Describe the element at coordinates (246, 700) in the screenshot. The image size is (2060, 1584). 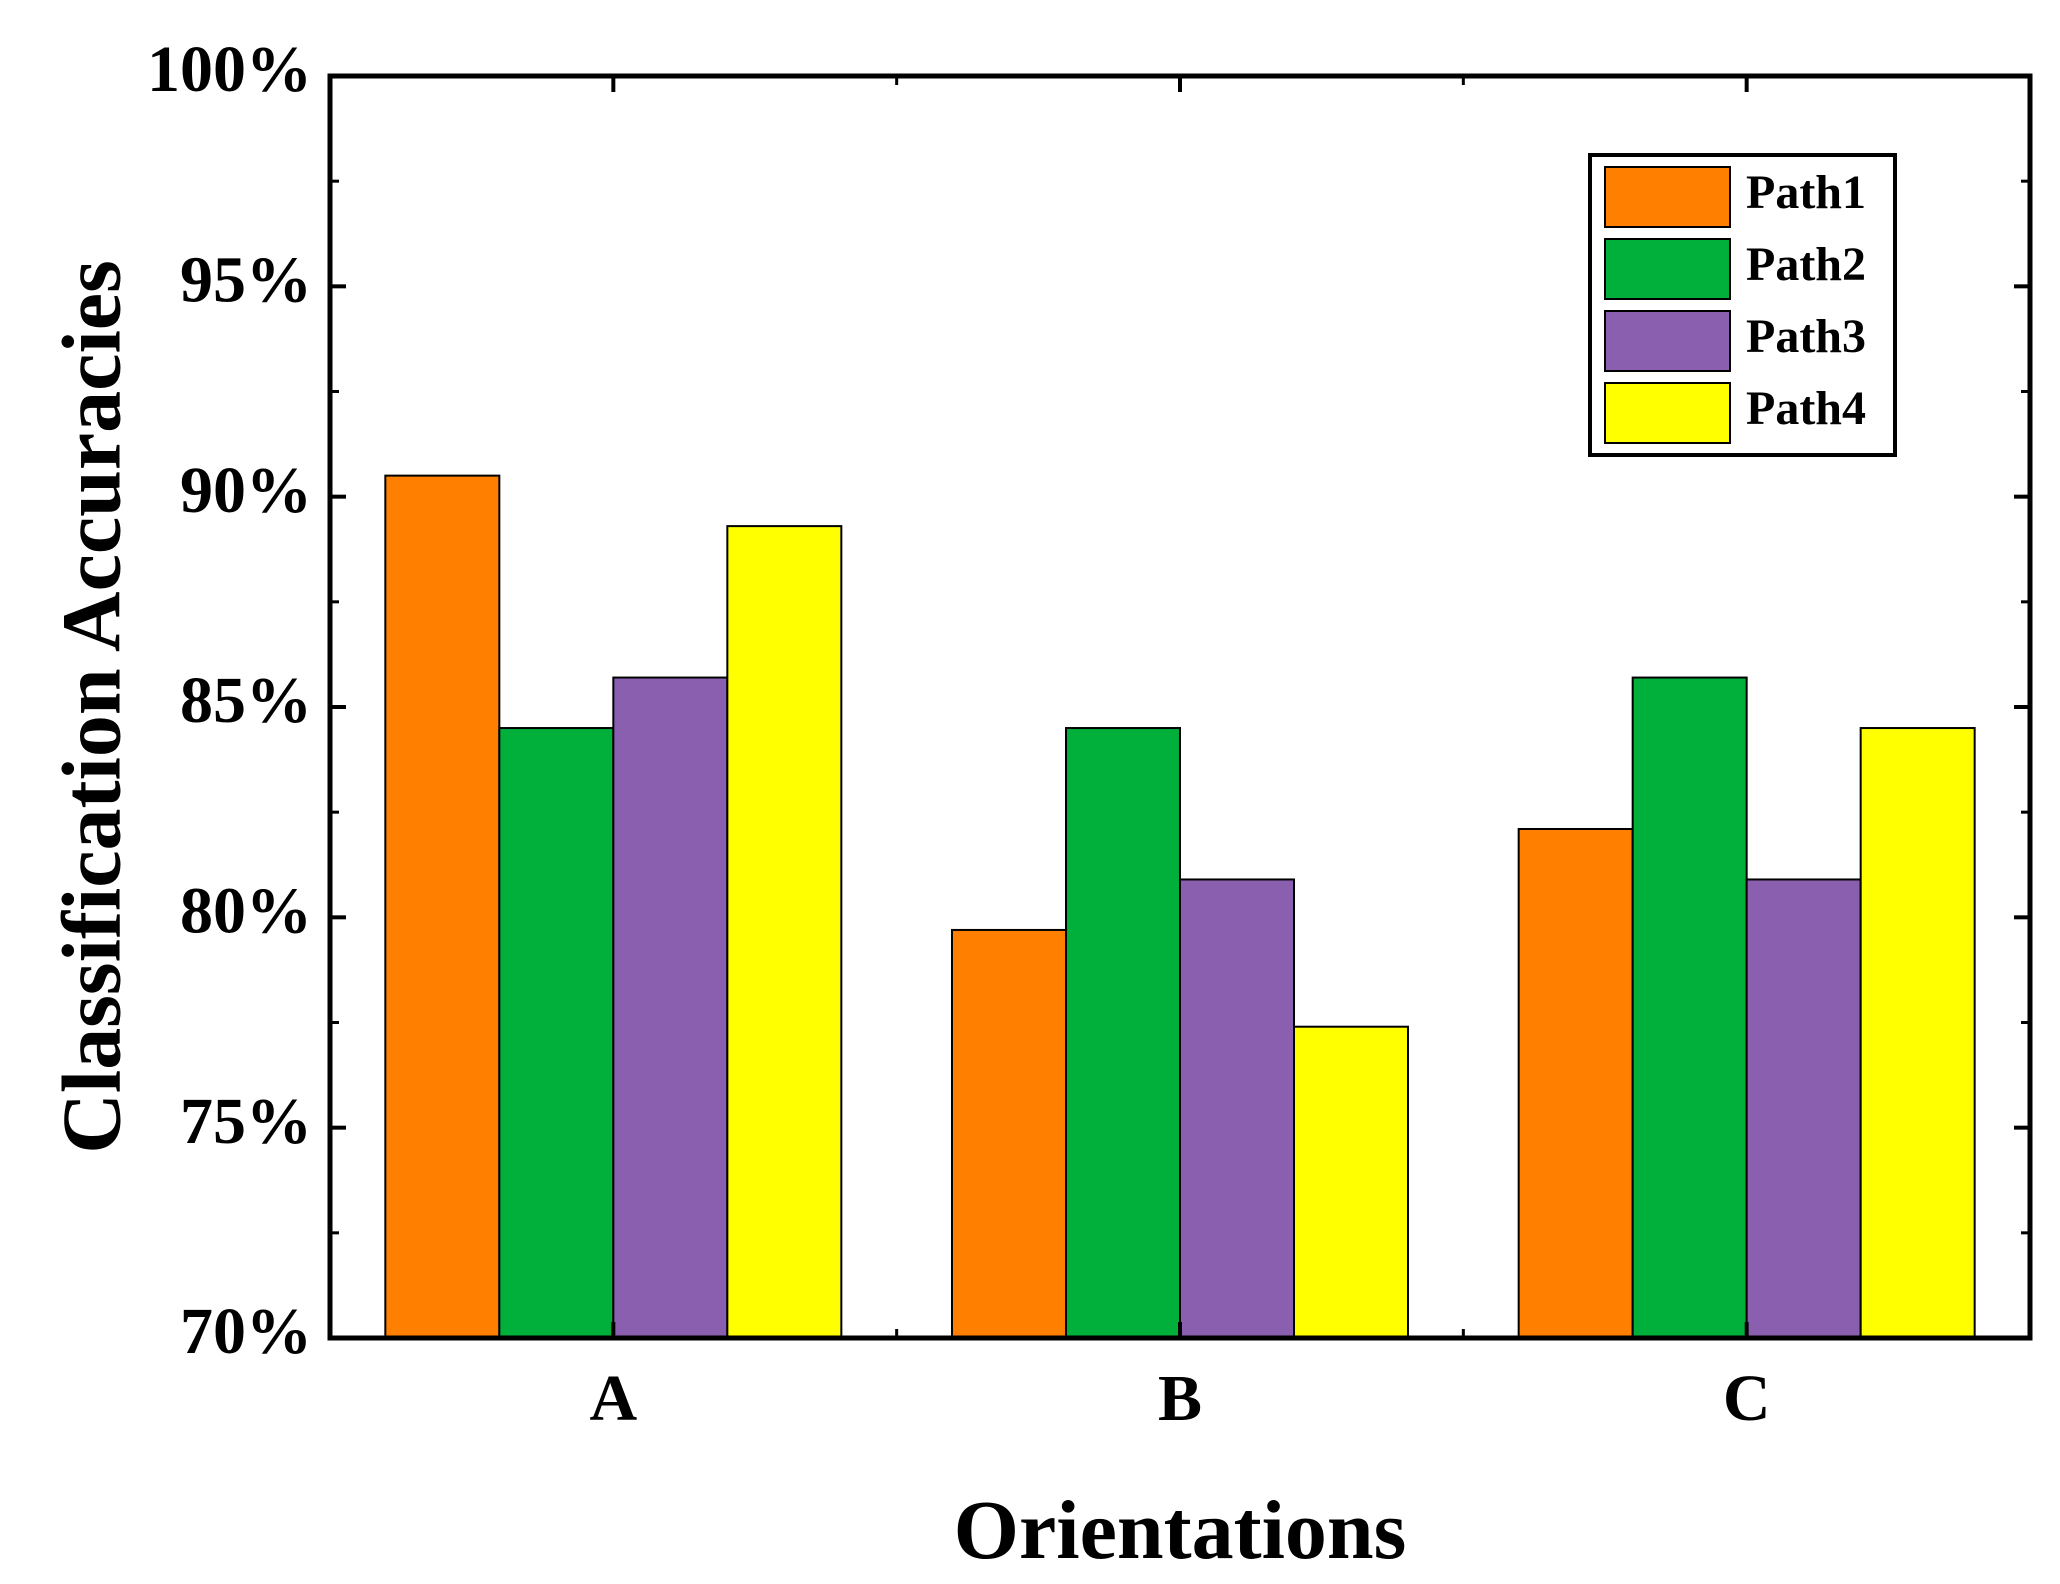
I see `y-tick-label: 85%` at that location.